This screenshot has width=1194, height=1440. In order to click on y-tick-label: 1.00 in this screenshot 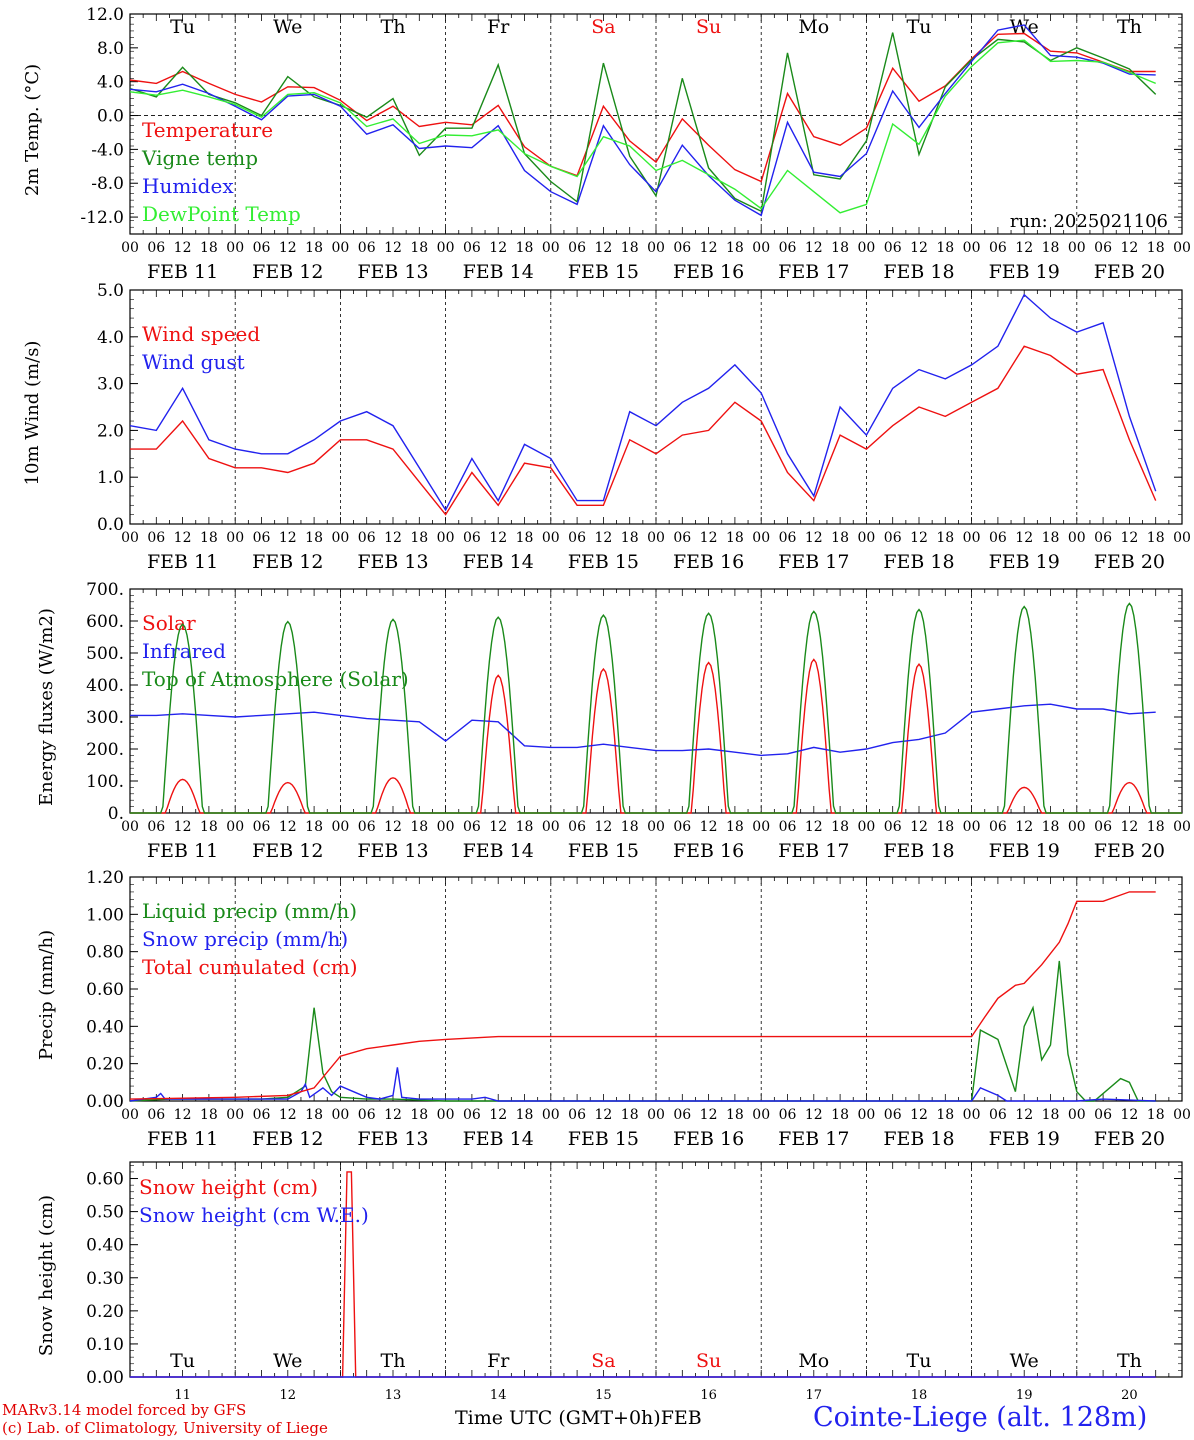, I will do `click(105, 915)`.